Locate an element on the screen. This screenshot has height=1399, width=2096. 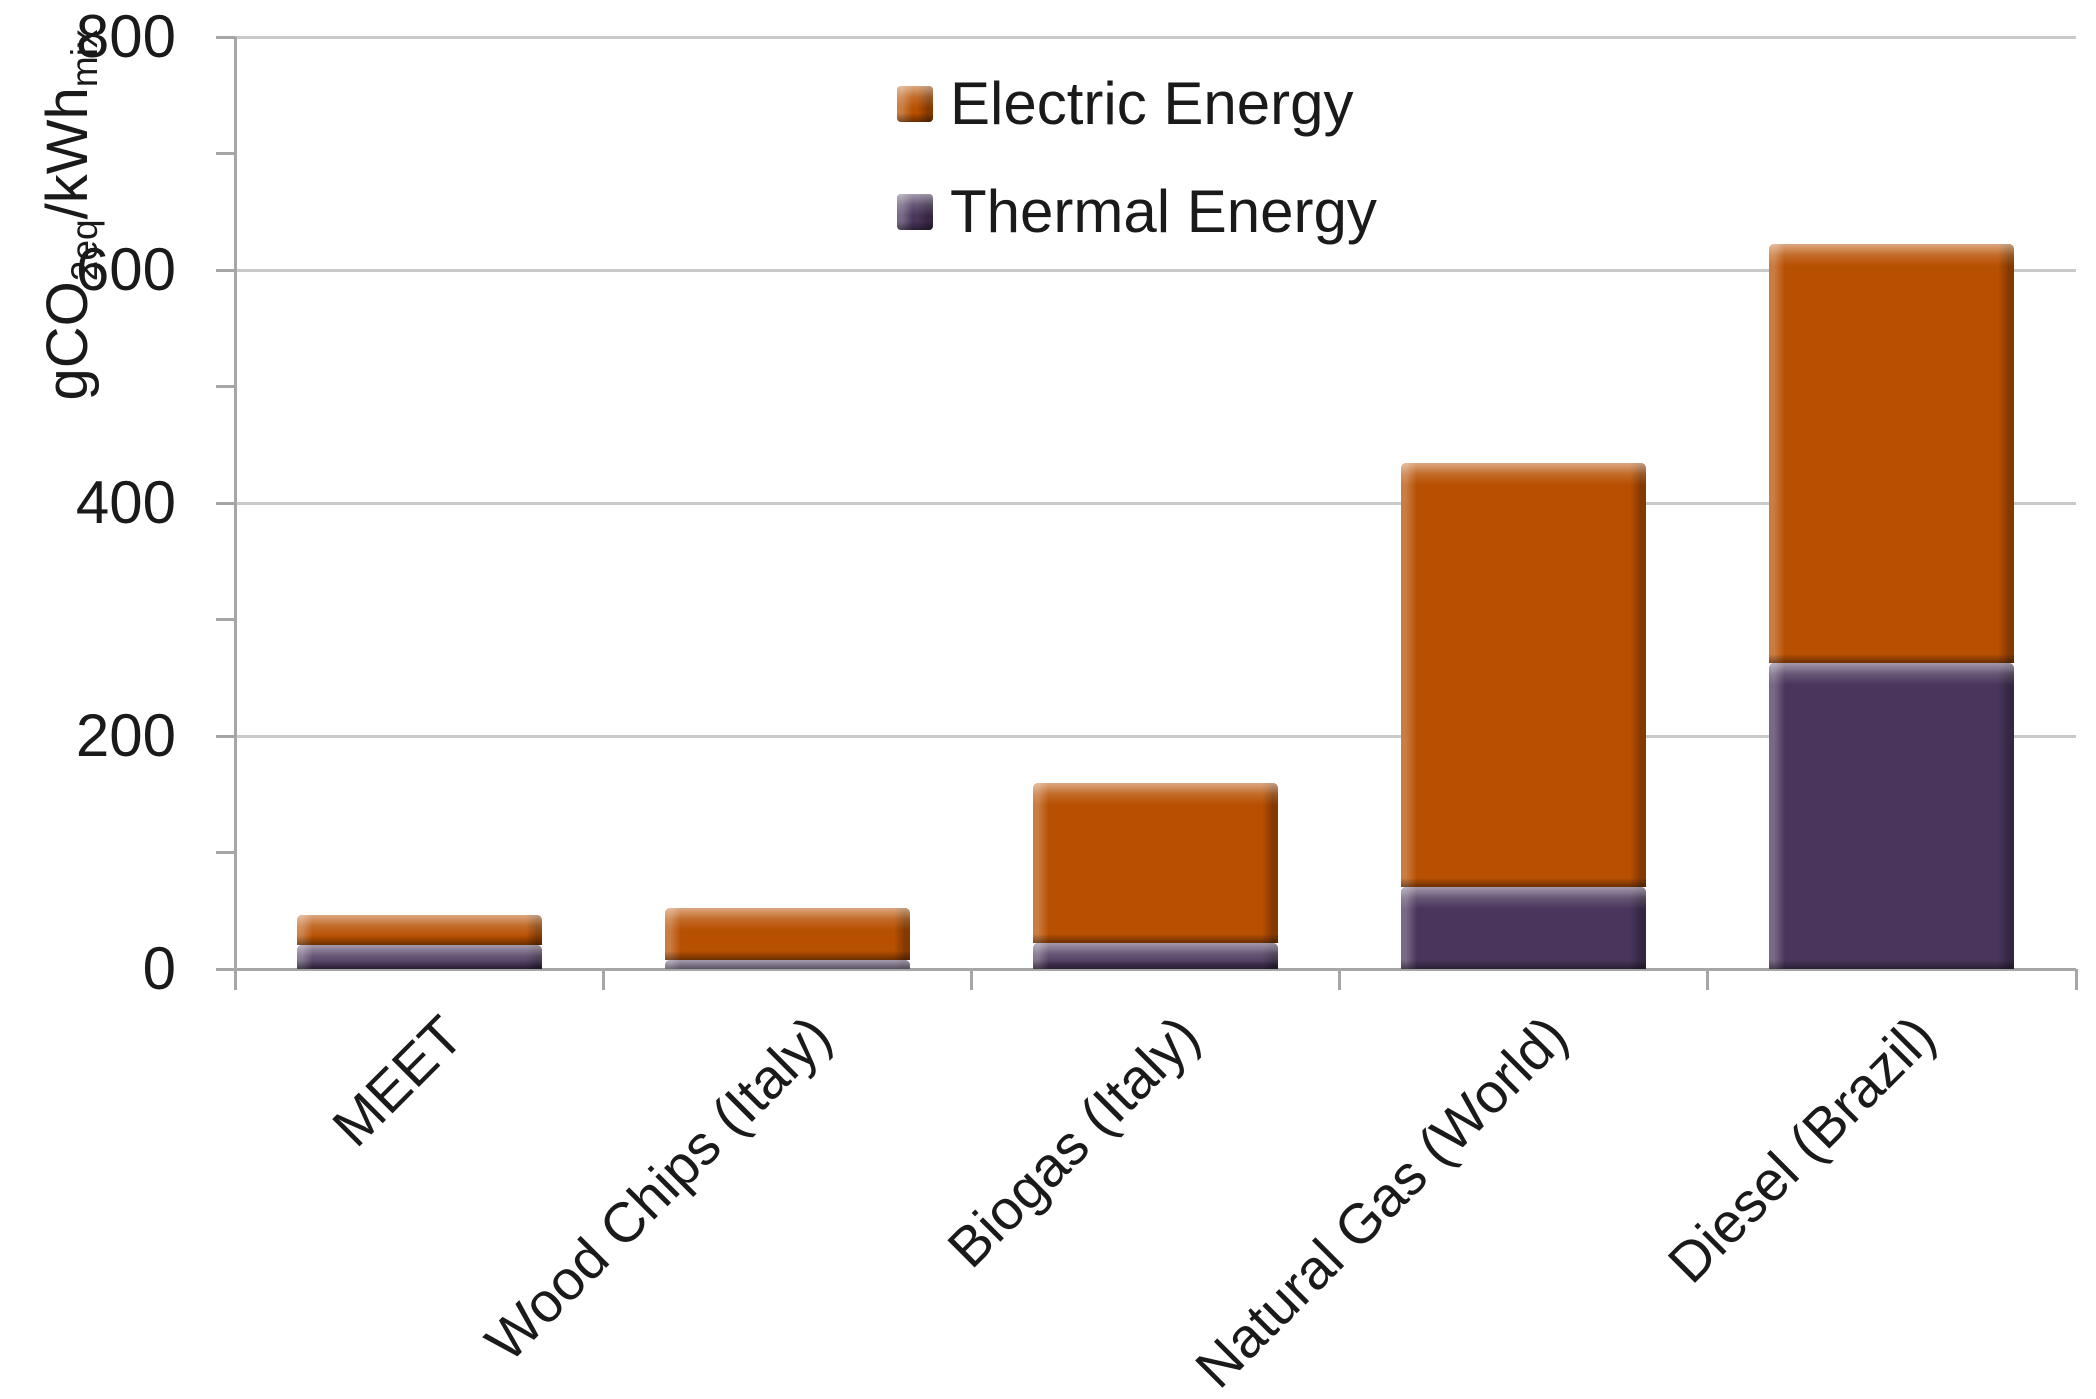
x-axis-line is located at coordinates (1155, 969).